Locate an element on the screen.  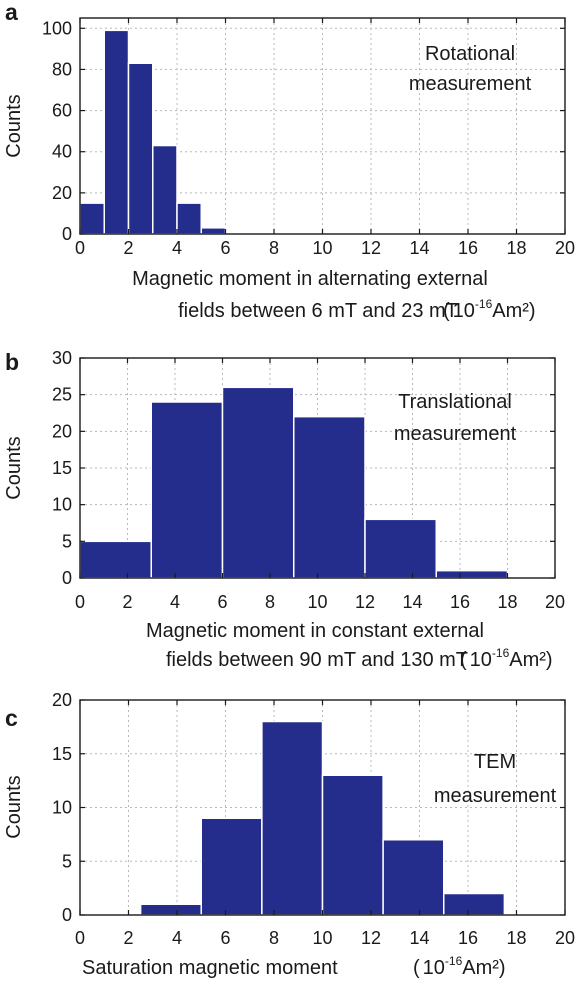
y-tick-label: 100 is located at coordinates (57, 28).